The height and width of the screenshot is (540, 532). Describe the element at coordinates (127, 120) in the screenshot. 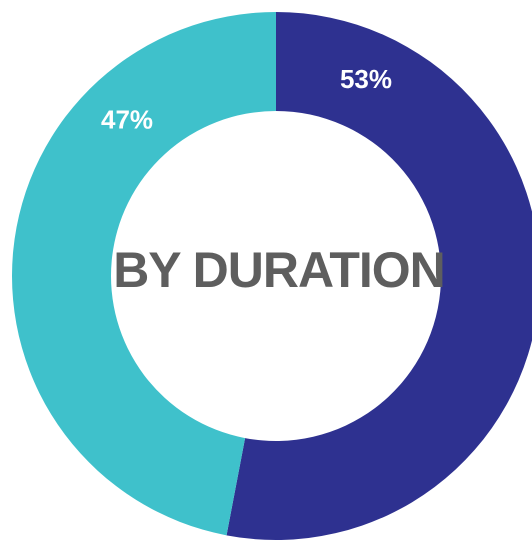

I see `pie-slice-label-1: 47%` at that location.